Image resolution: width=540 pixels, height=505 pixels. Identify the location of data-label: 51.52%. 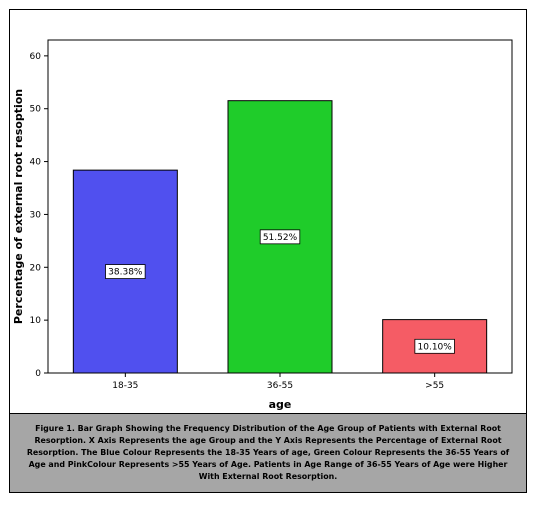
(280, 238).